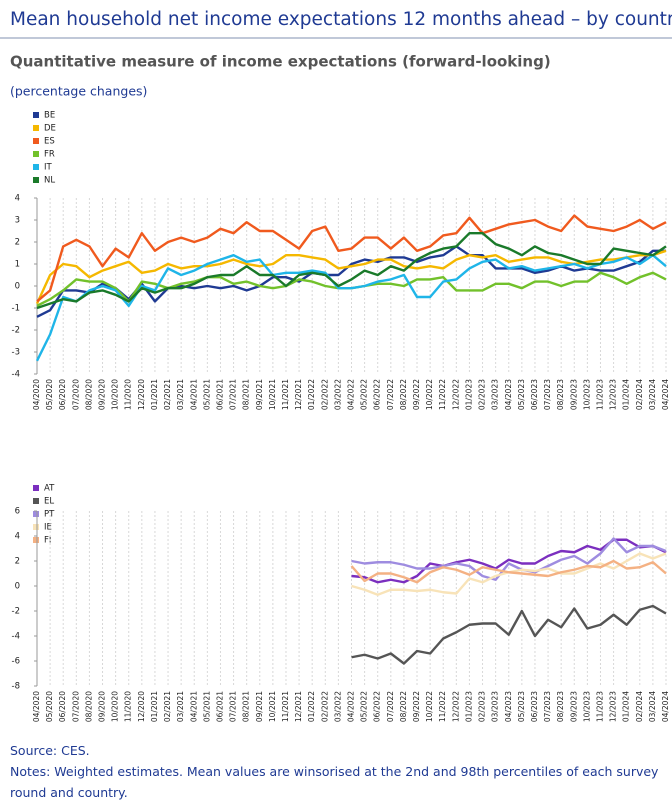  What do you see at coordinates (17, 265) in the screenshot?
I see `y-tick-label: 1` at bounding box center [17, 265].